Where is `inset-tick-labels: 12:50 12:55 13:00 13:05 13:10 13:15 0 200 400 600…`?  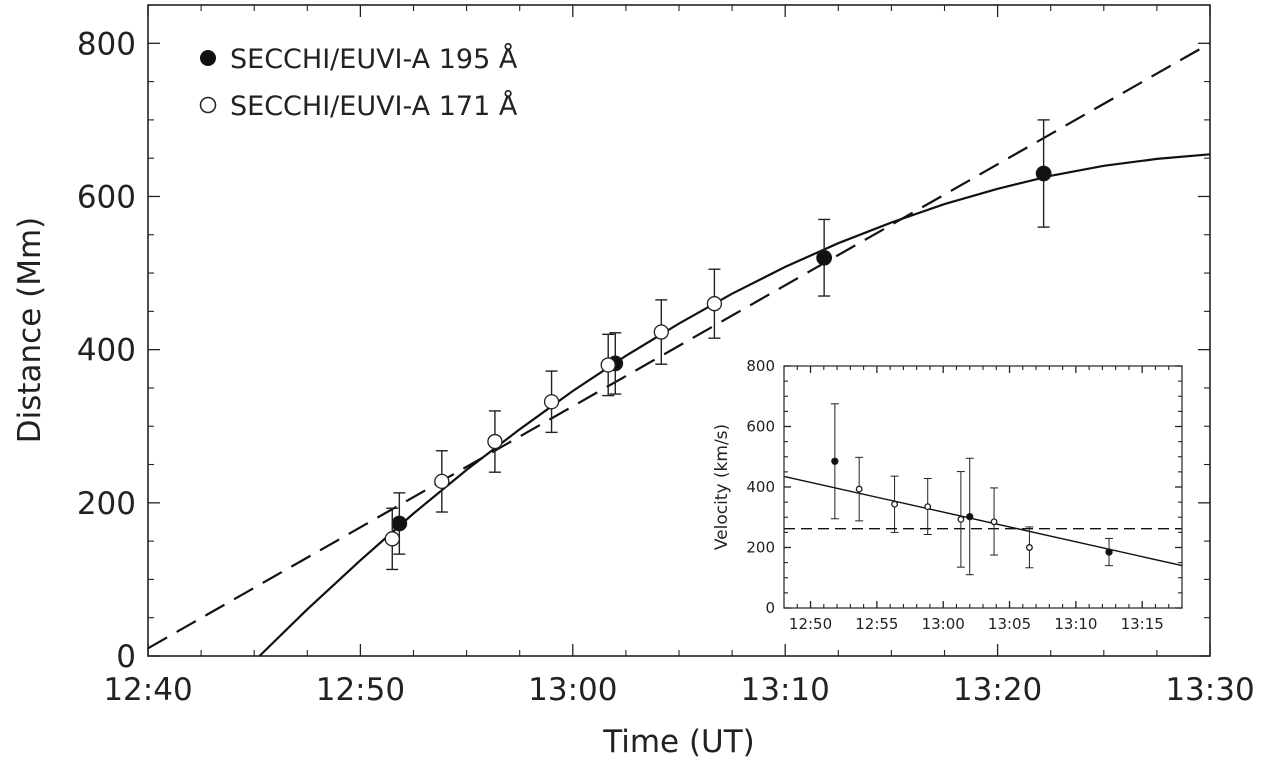 inset-tick-labels: 12:50 12:55 13:00 13:05 13:10 13:15 0 200 400 600… is located at coordinates (954, 495).